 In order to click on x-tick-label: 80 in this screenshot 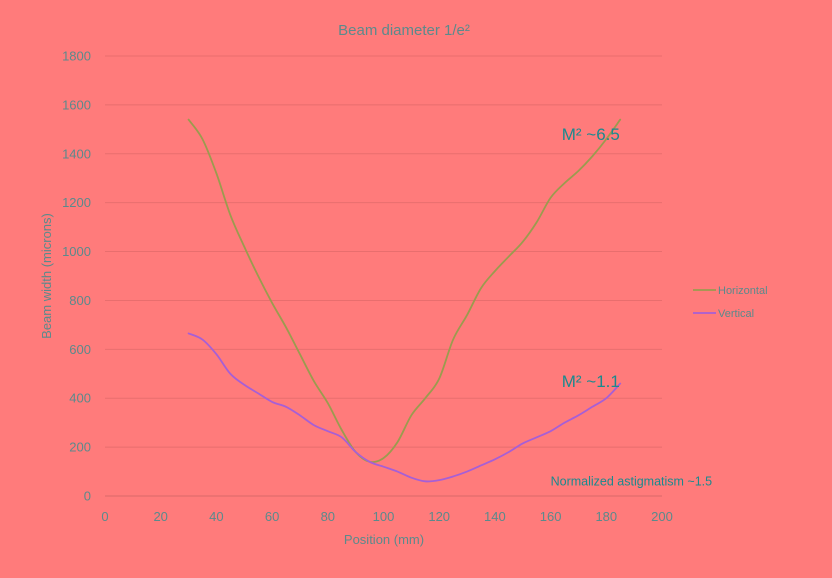, I will do `click(328, 516)`.